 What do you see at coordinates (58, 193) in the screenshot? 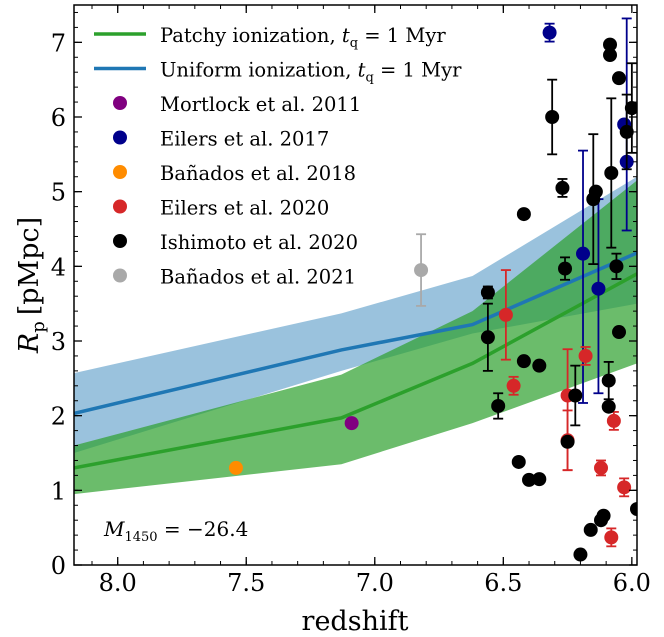
I see `y-tick-label: 5` at bounding box center [58, 193].